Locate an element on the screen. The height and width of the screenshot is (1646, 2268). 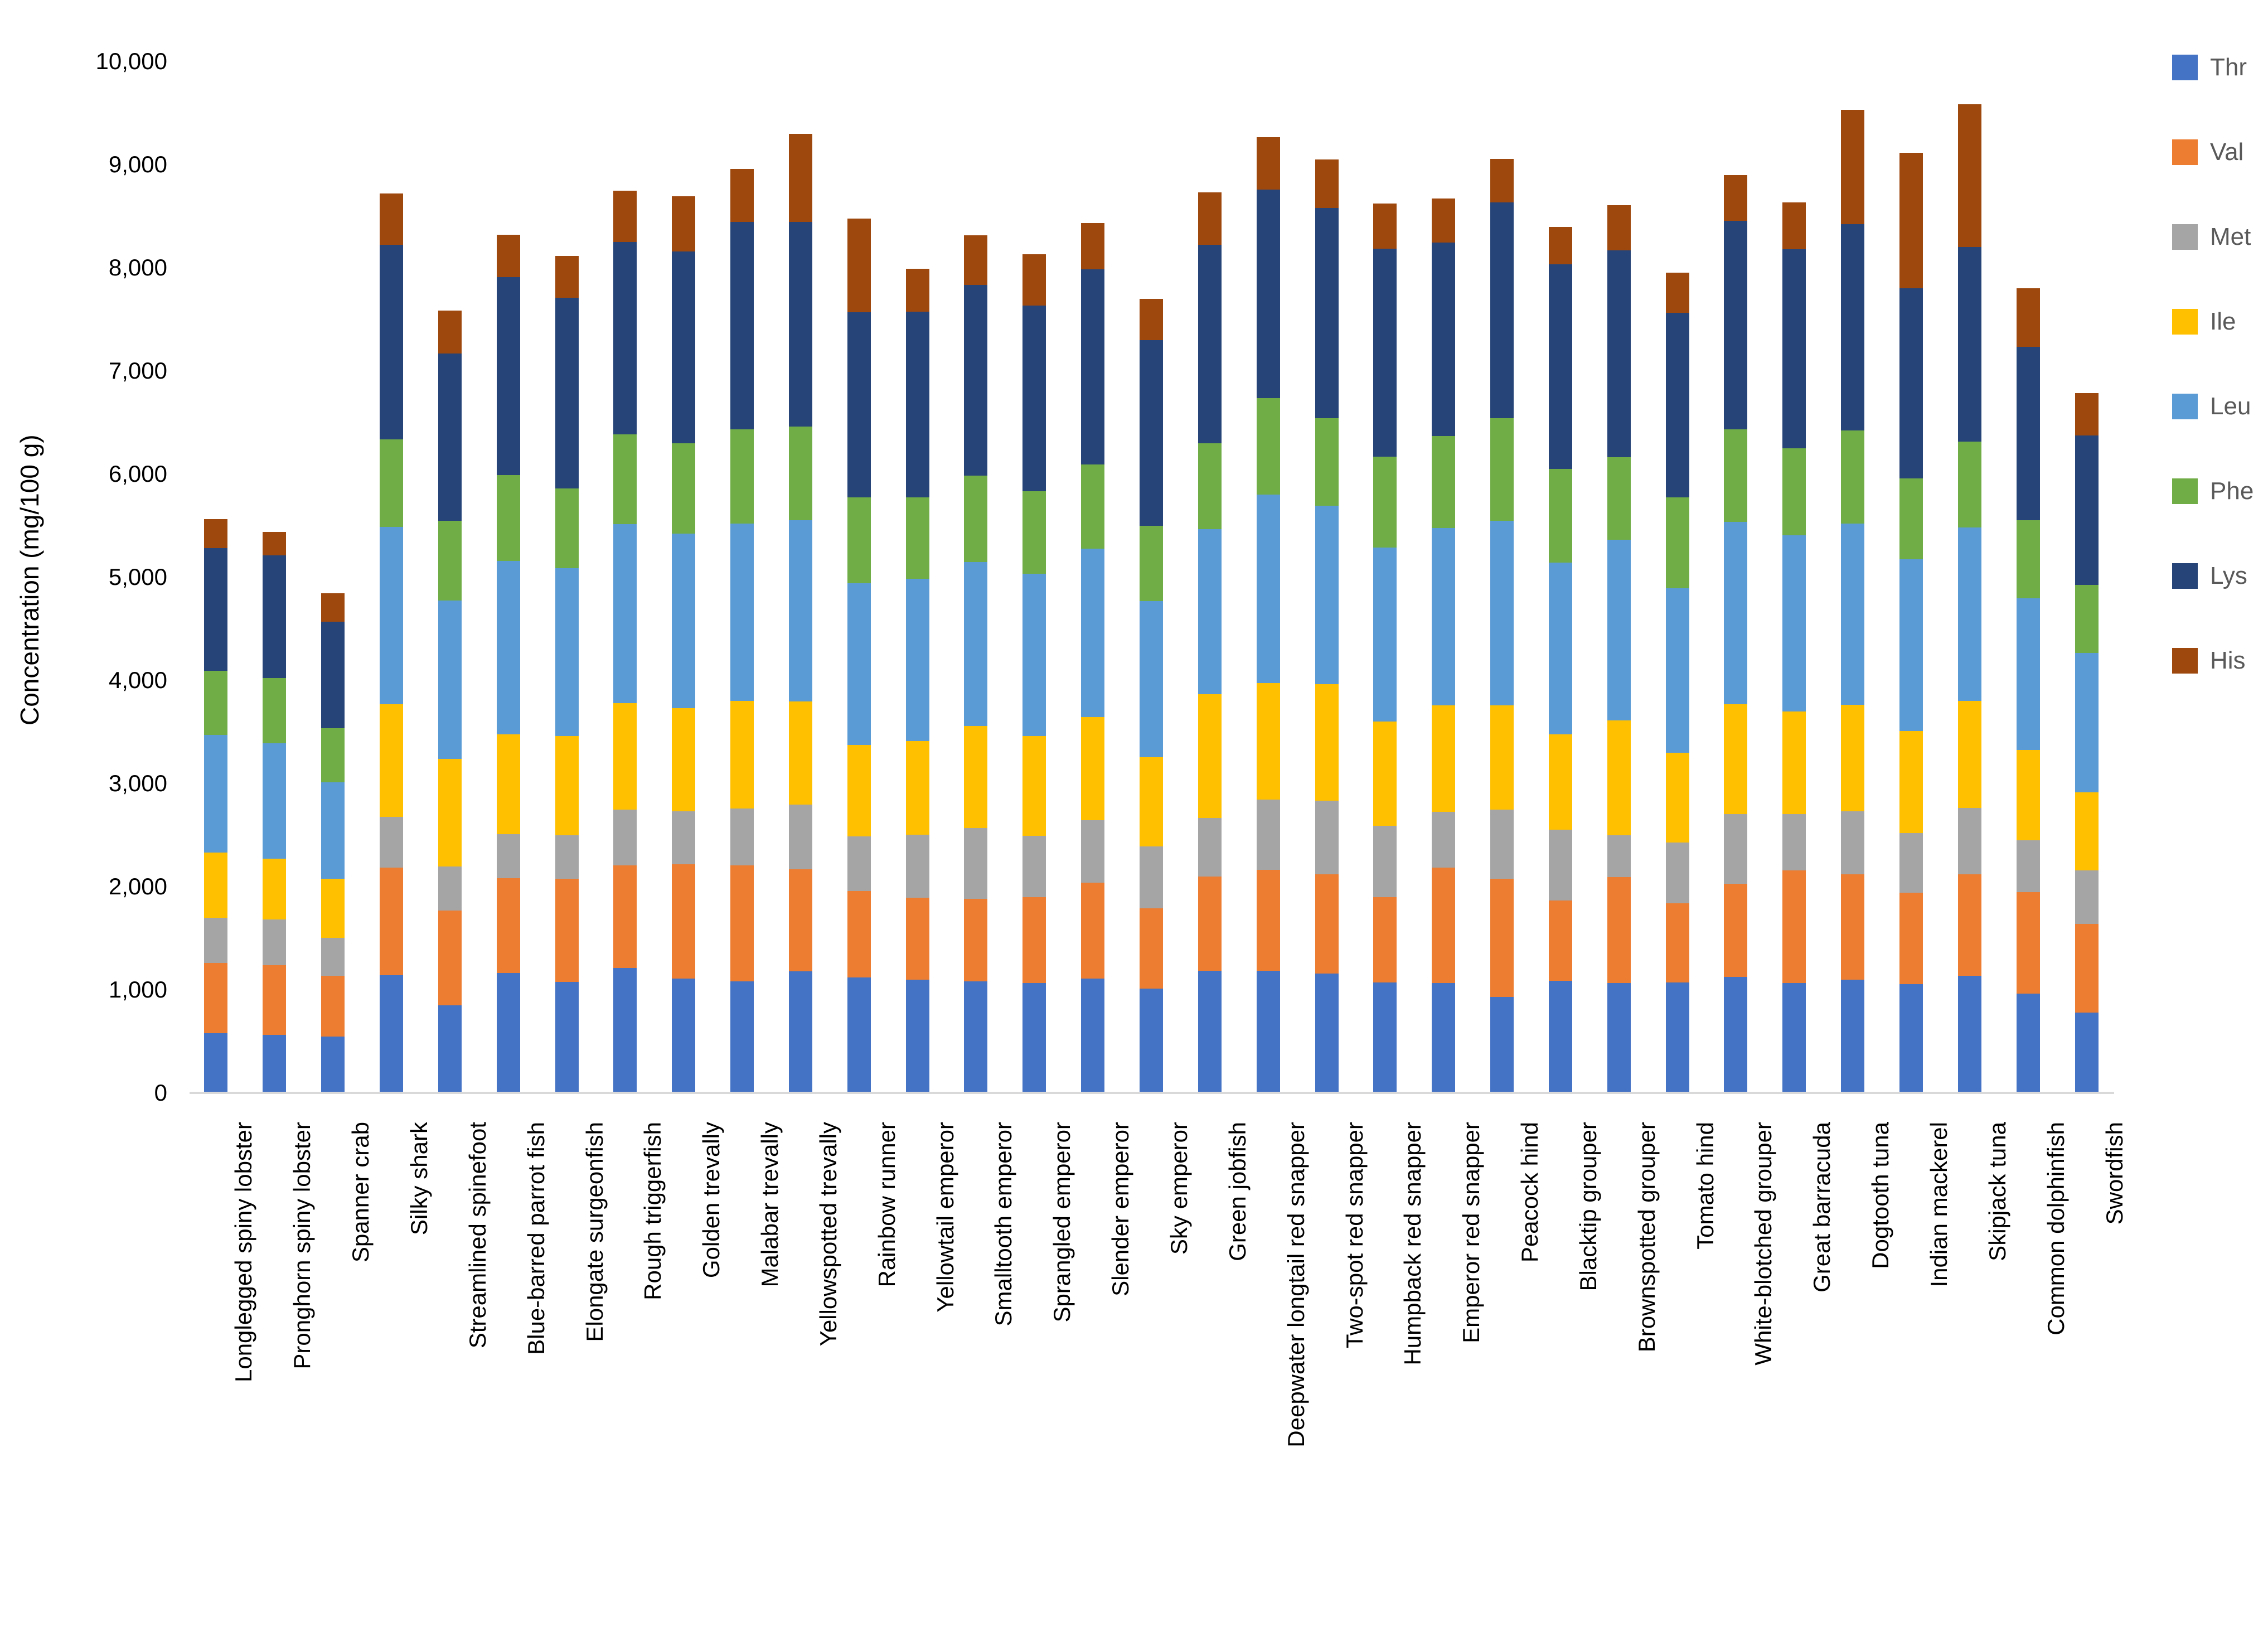
x-axis-label: Longlegged spiny lobster is located at coordinates (243, 1252).